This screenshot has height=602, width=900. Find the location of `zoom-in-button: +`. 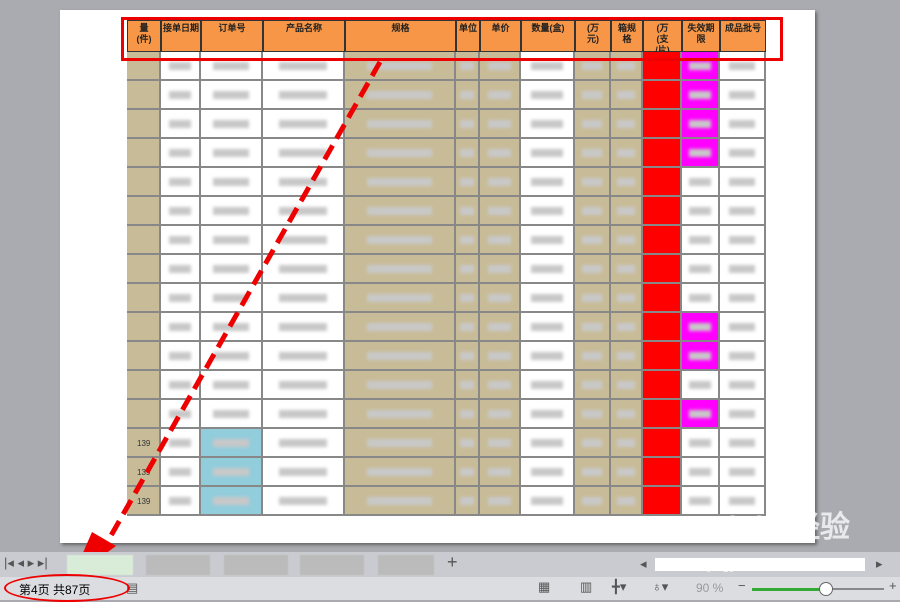

zoom-in-button: + is located at coordinates (893, 585).